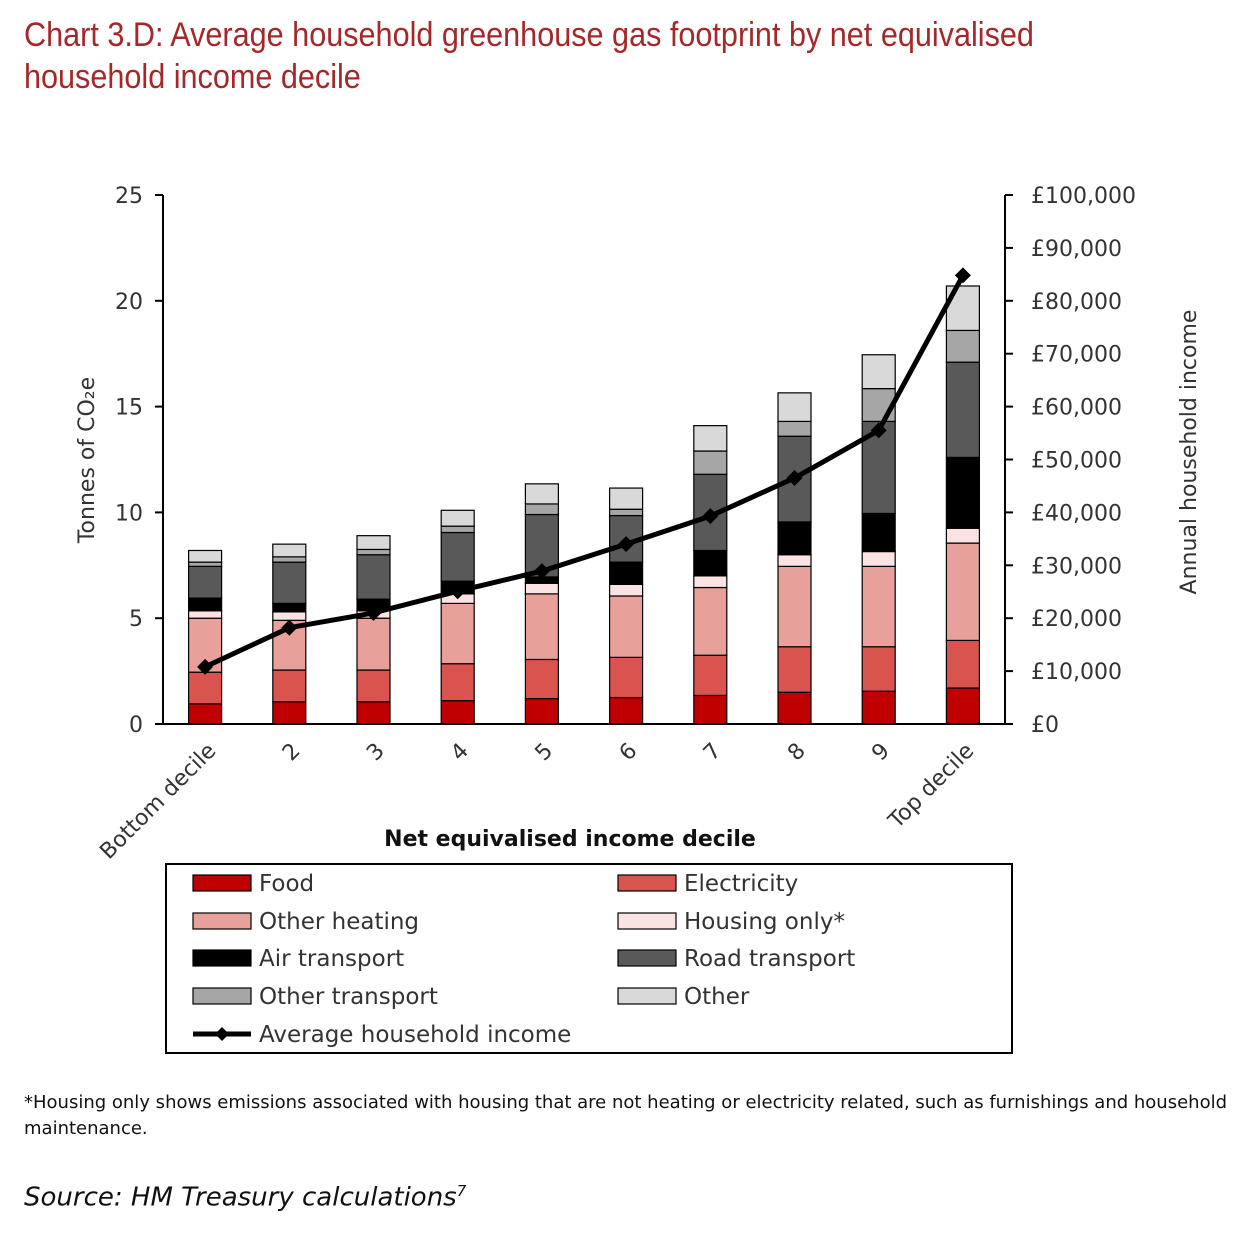  I want to click on x-tick-label-8: 9, so click(881, 753).